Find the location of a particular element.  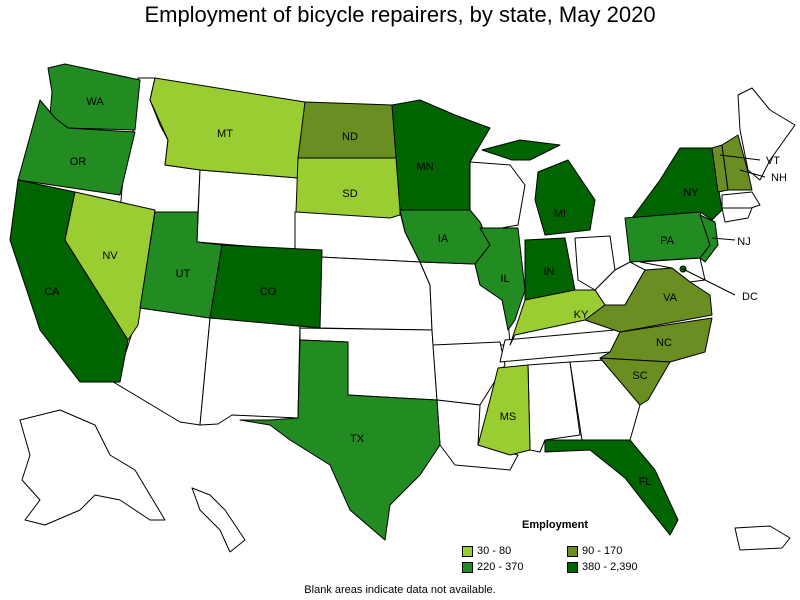

label-nc: NC is located at coordinates (664, 343).